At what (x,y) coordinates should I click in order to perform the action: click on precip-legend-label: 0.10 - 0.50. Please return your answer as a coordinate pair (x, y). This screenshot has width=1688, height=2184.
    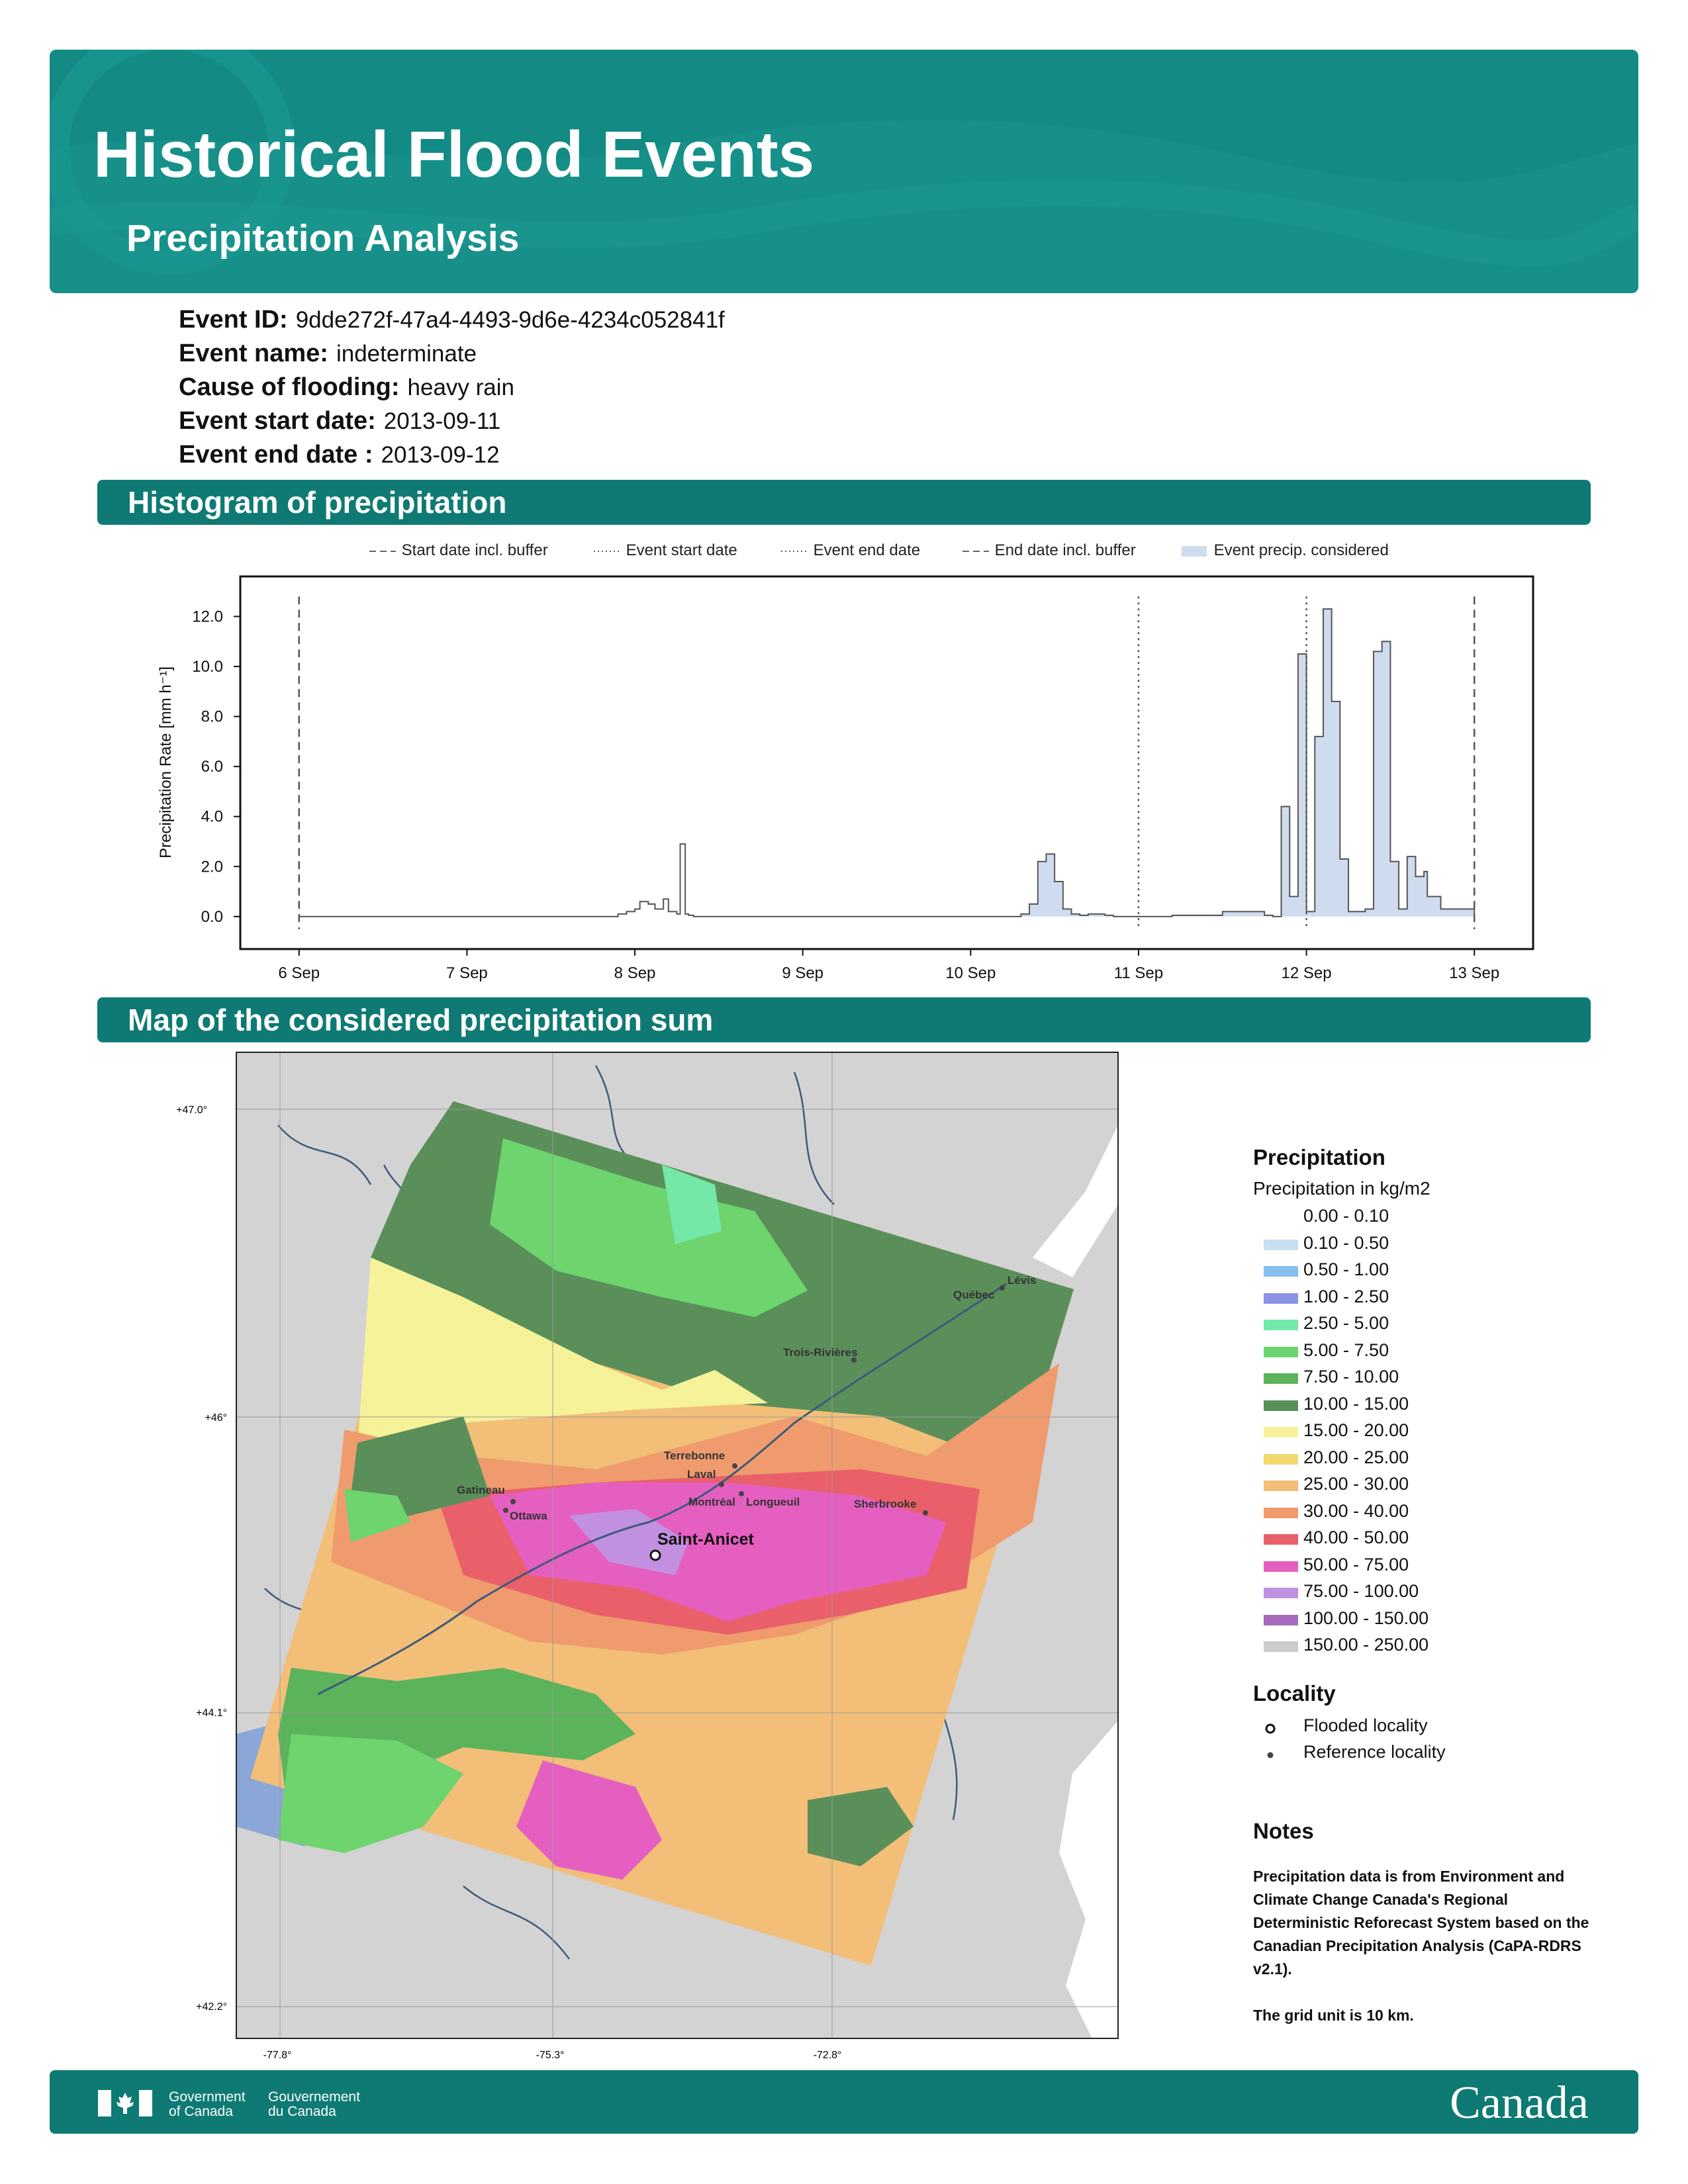
    Looking at the image, I should click on (1346, 1242).